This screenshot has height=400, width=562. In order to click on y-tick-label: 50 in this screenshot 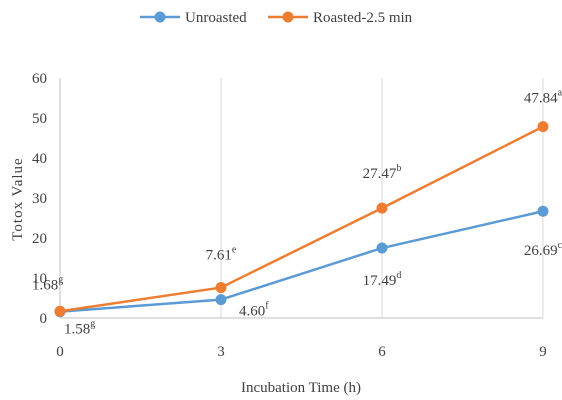, I will do `click(39, 119)`.